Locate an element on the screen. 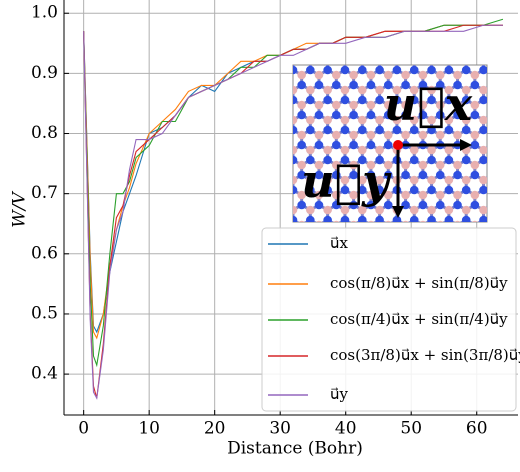  y-tick-label: 1.0 is located at coordinates (44, 13).